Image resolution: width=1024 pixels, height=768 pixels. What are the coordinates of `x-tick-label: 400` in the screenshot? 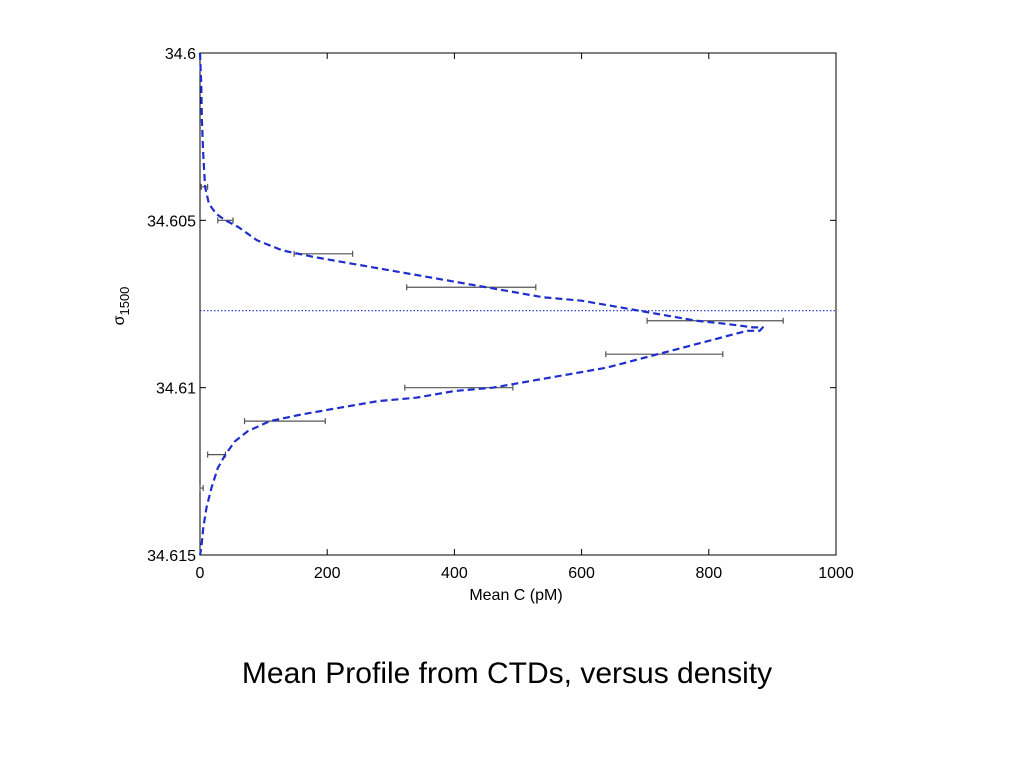 It's located at (454, 573).